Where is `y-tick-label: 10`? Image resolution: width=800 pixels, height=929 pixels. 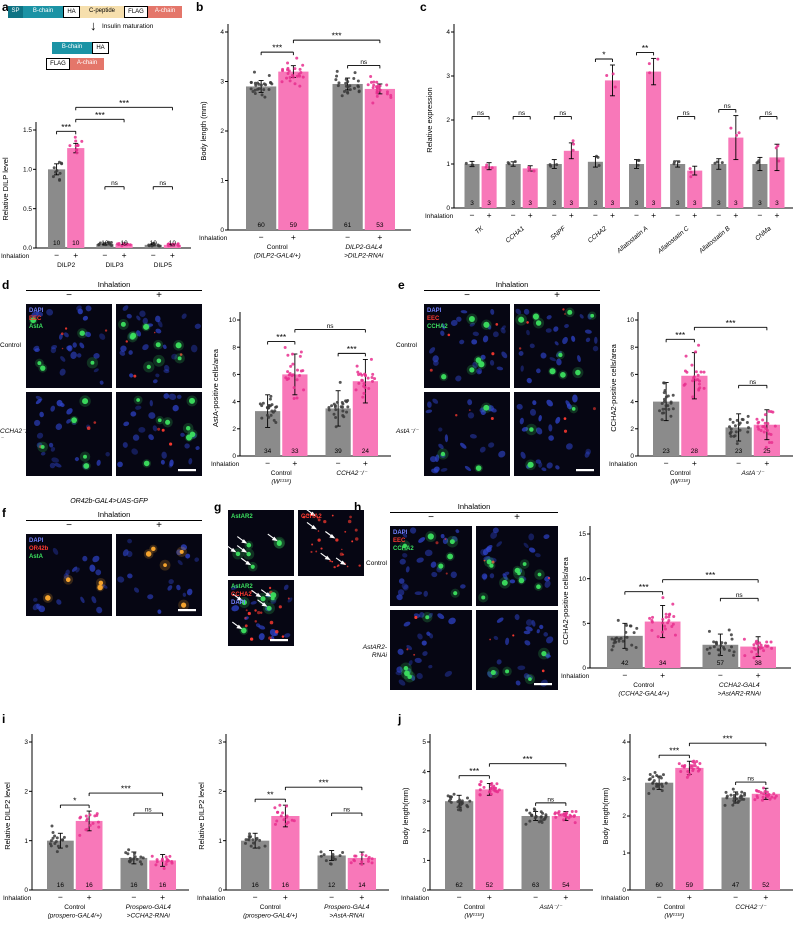
y-tick-label: 10 is located at coordinates (583, 579).